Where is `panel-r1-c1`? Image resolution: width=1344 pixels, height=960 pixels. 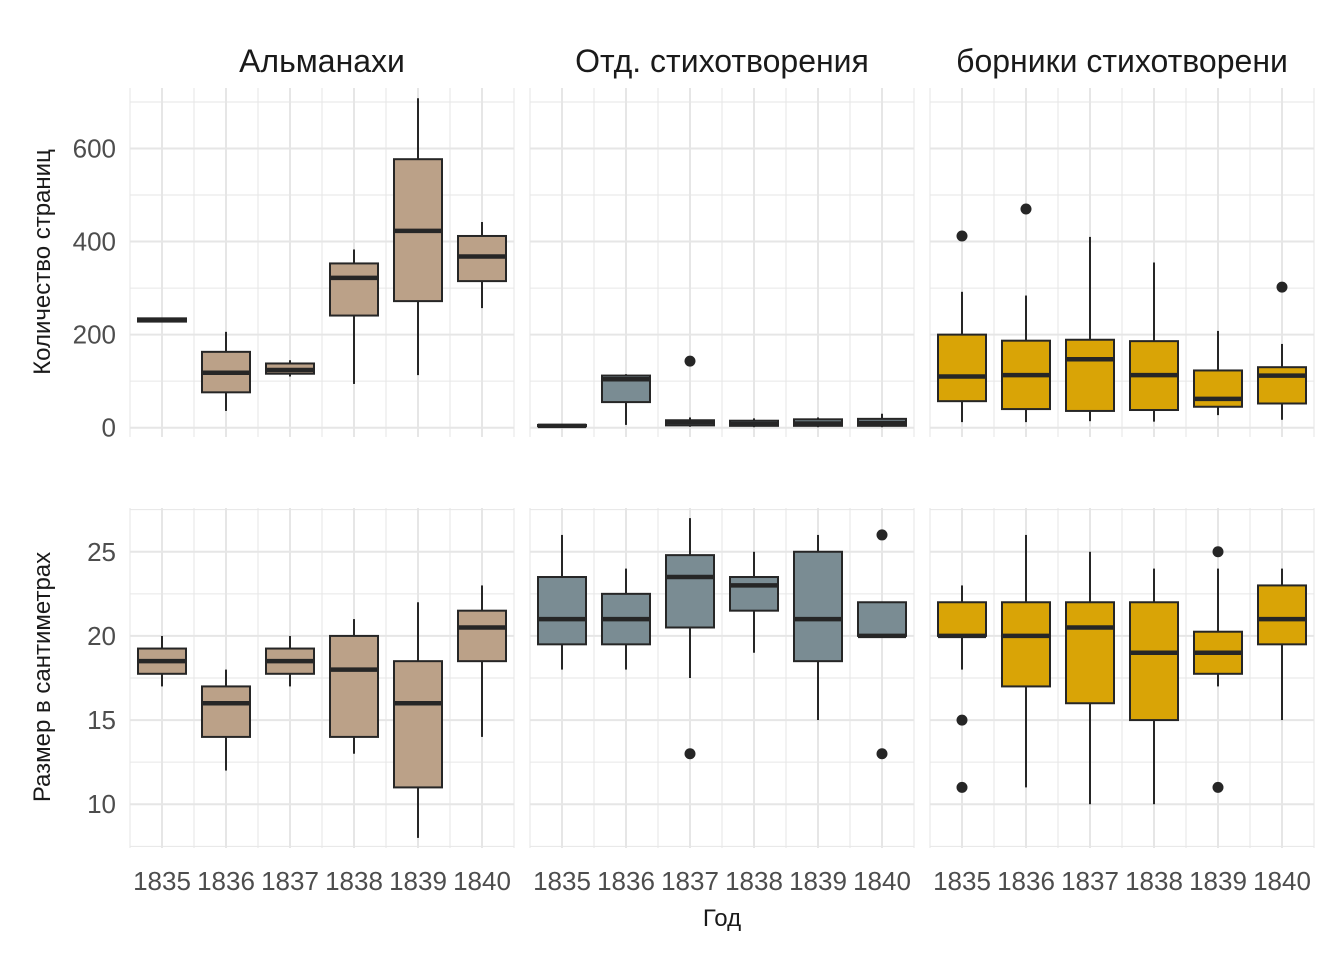 panel-r1-c1 is located at coordinates (722, 678).